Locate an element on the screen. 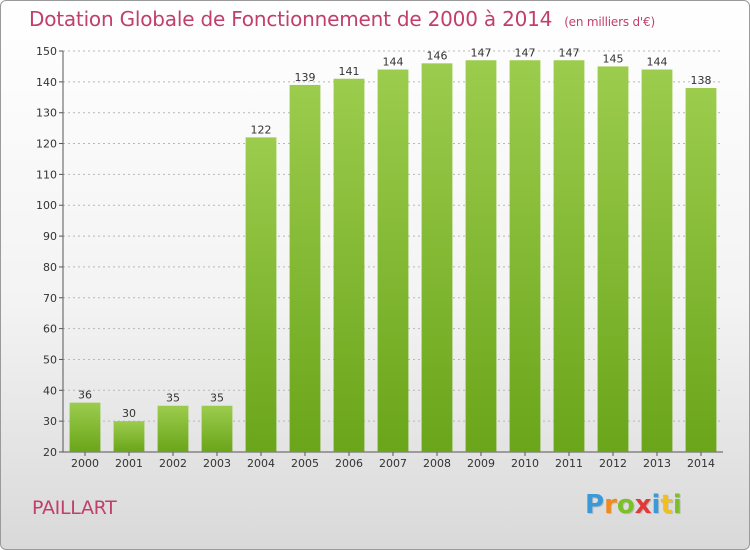 The width and height of the screenshot is (750, 550). bar-value-label: 146 is located at coordinates (437, 55).